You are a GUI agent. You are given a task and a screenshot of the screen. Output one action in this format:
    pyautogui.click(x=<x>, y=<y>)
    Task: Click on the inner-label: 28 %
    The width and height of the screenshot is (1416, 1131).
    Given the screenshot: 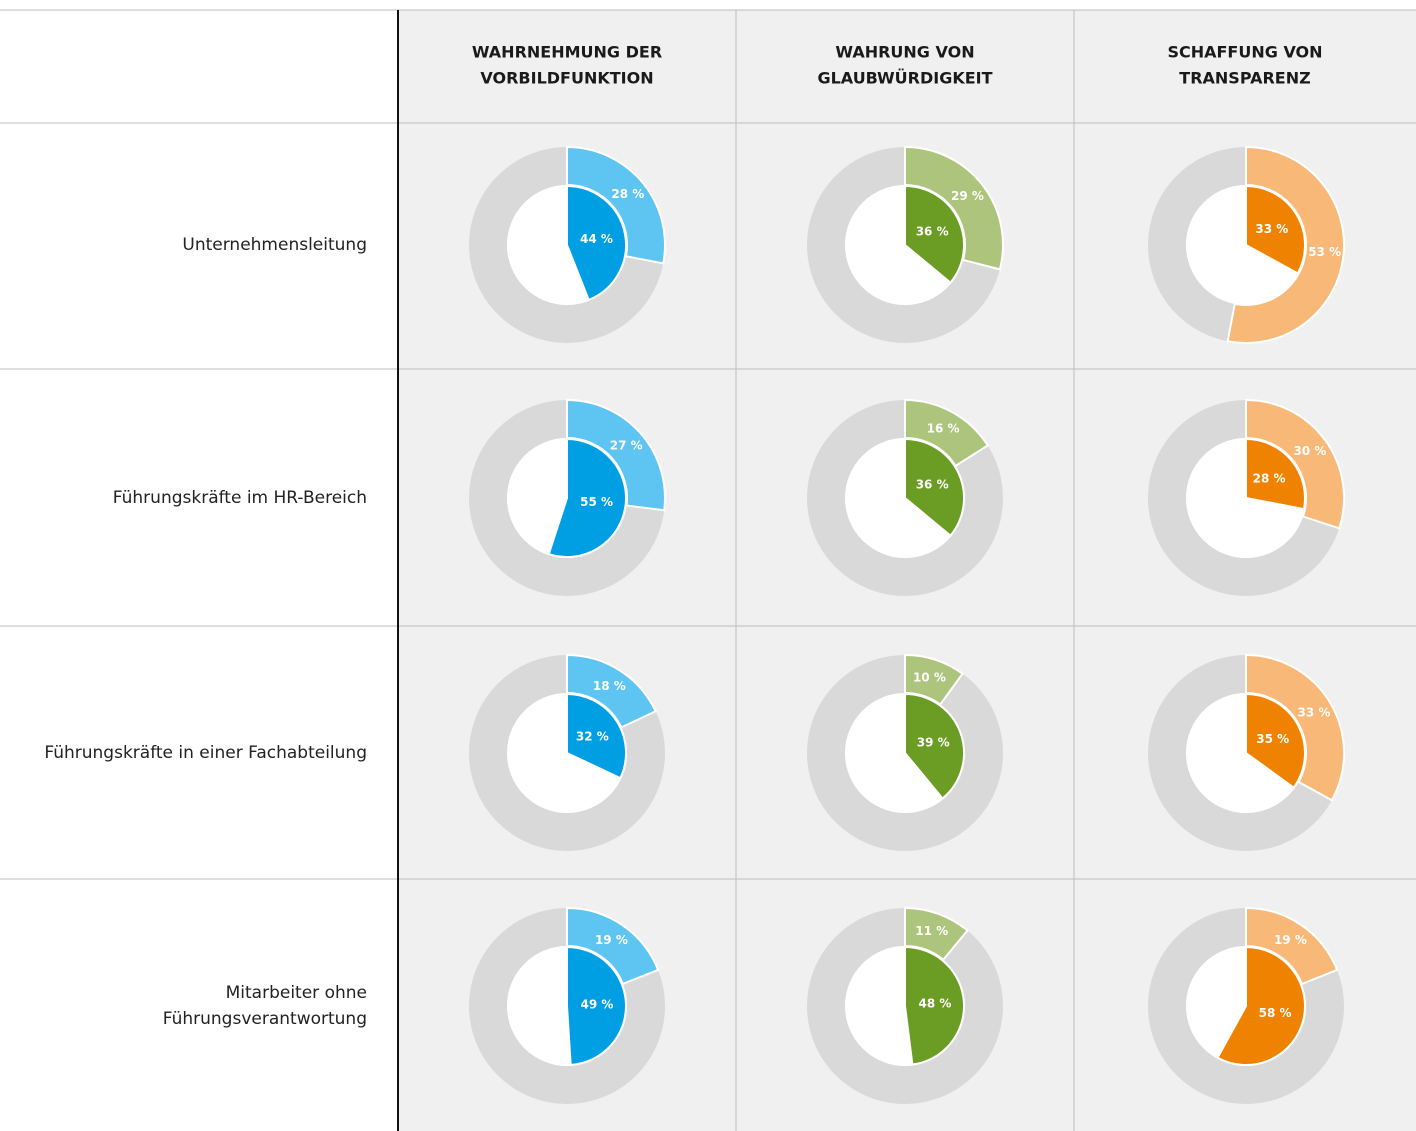 What is the action you would take?
    pyautogui.click(x=1269, y=478)
    